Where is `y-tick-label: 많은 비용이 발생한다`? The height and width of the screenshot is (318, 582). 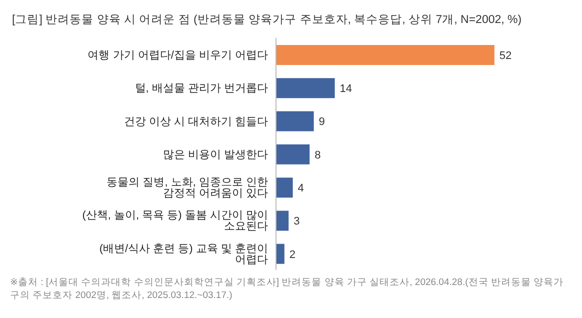
y-tick-label: 많은 비용이 발생한다 is located at coordinates (215, 154).